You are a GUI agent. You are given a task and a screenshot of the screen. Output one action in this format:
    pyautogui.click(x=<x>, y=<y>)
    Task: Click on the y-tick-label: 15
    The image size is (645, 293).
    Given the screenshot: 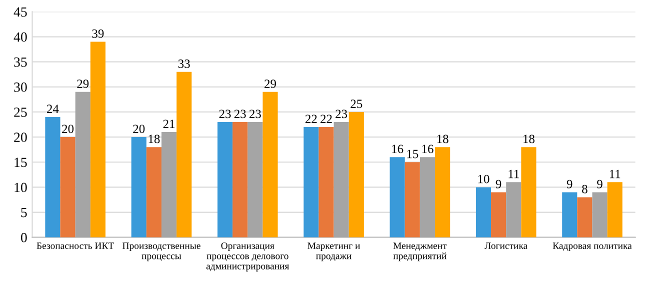 What is the action you would take?
    pyautogui.click(x=20, y=163)
    